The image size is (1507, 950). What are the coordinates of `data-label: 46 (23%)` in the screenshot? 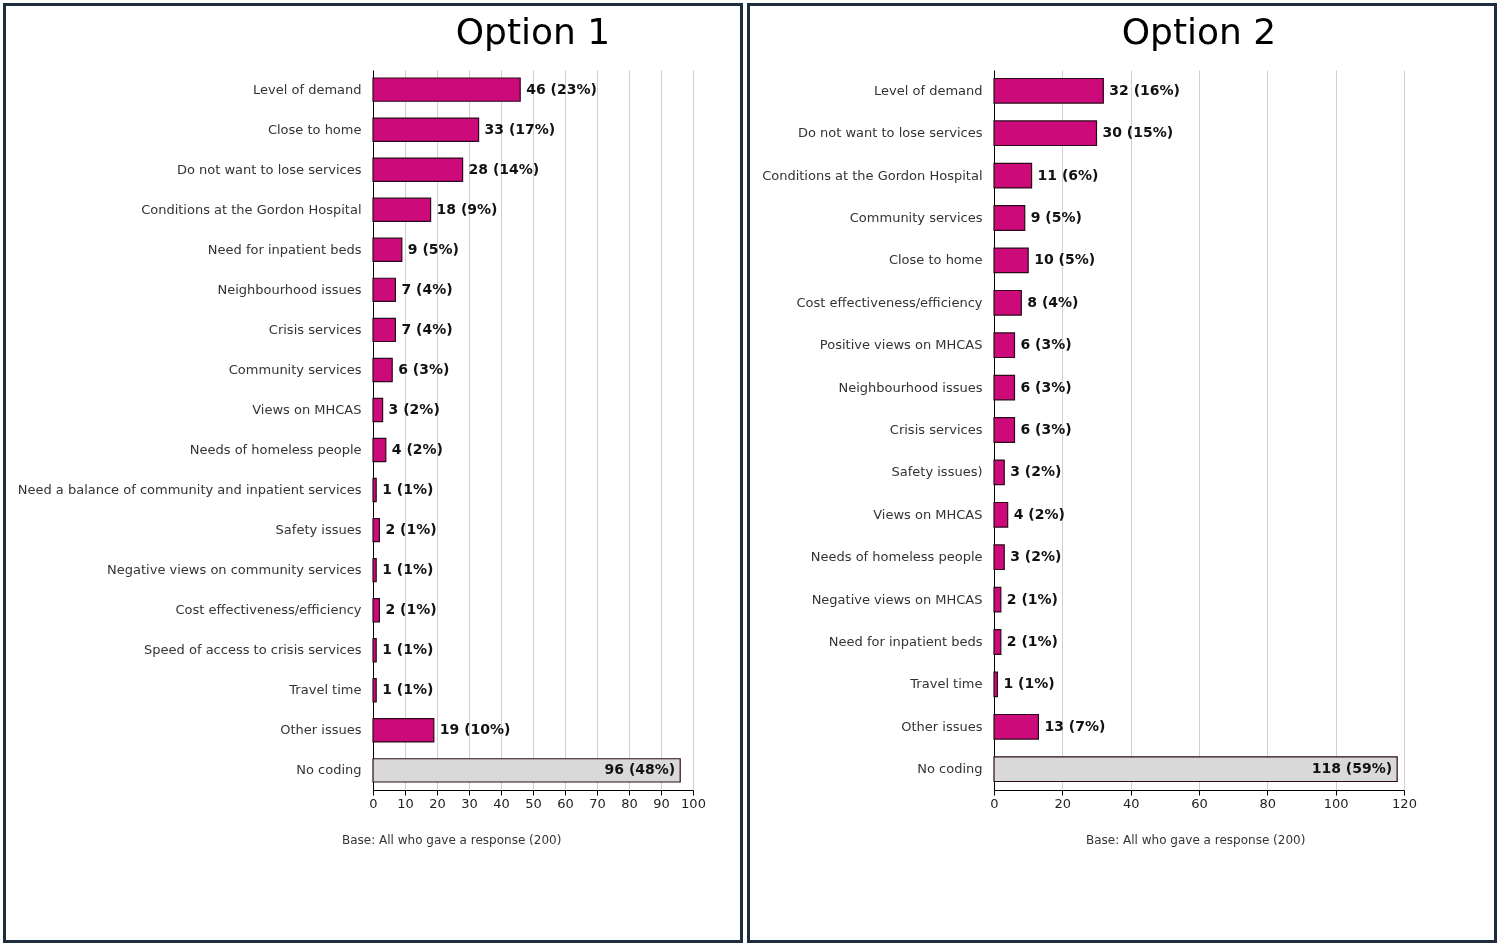 It's located at (561, 88).